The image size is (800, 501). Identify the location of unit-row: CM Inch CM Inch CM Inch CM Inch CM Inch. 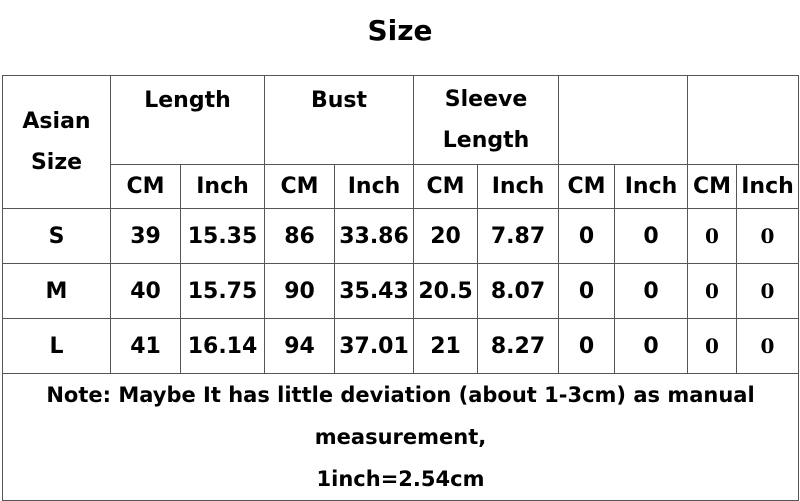
(401, 186).